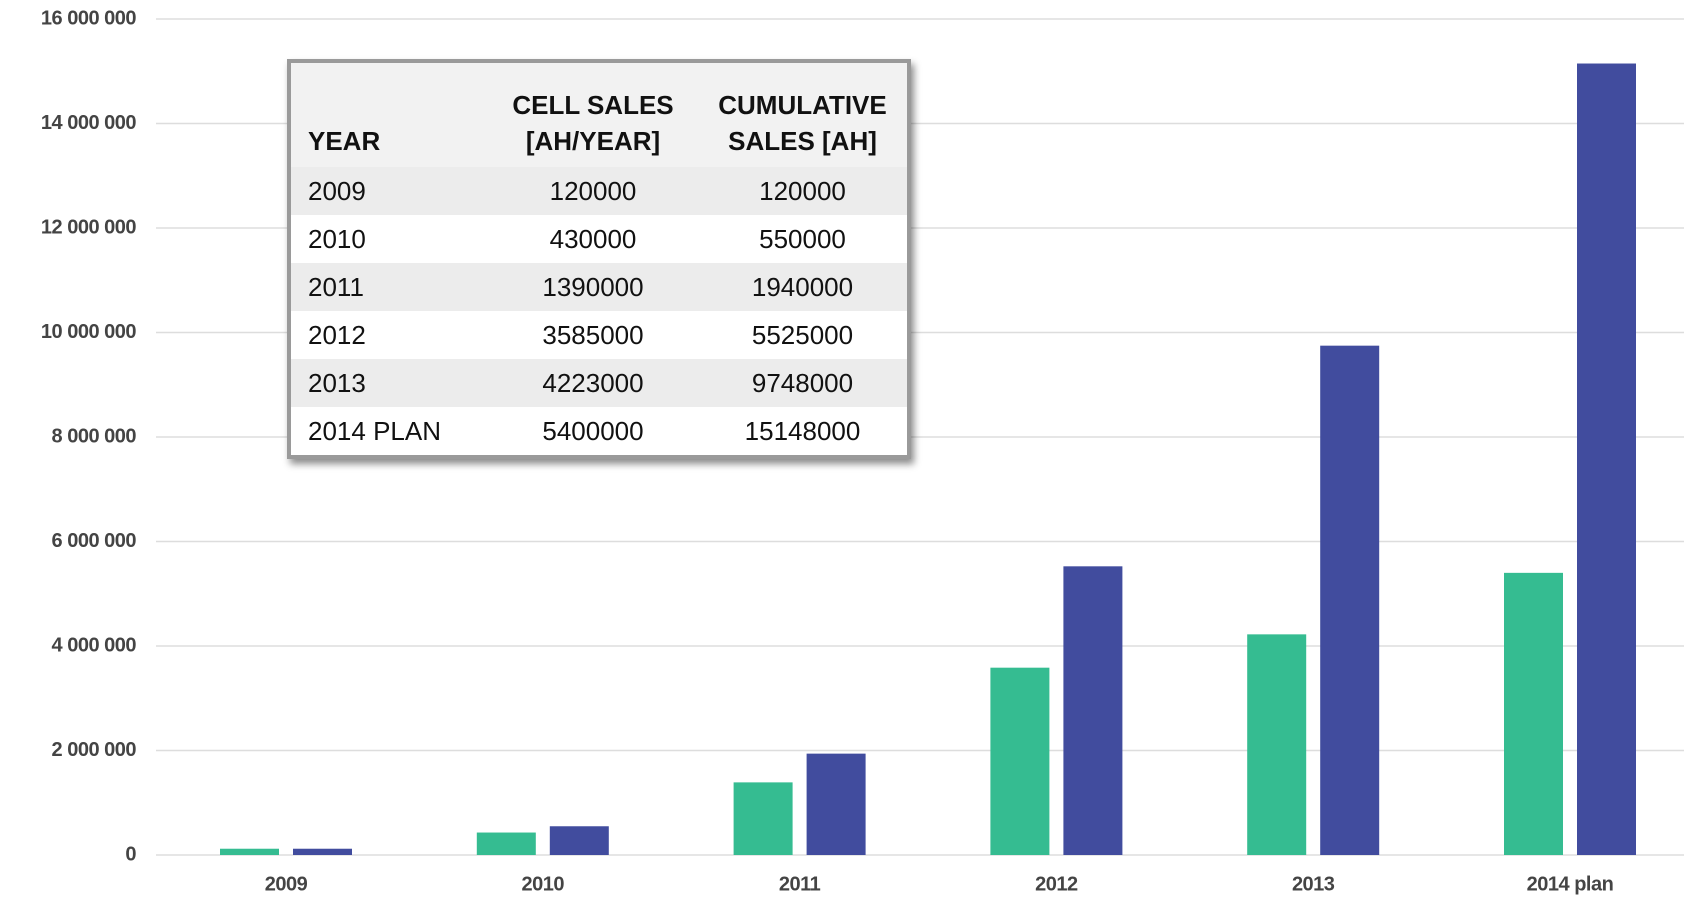  I want to click on table-cell: 430000, so click(593, 239).